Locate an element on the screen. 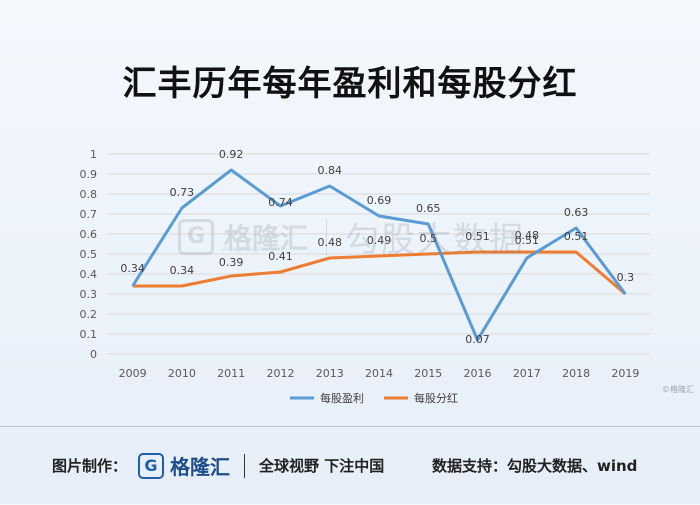 The height and width of the screenshot is (505, 700). footer-slogan: 全球视野 下注中国 is located at coordinates (322, 466).